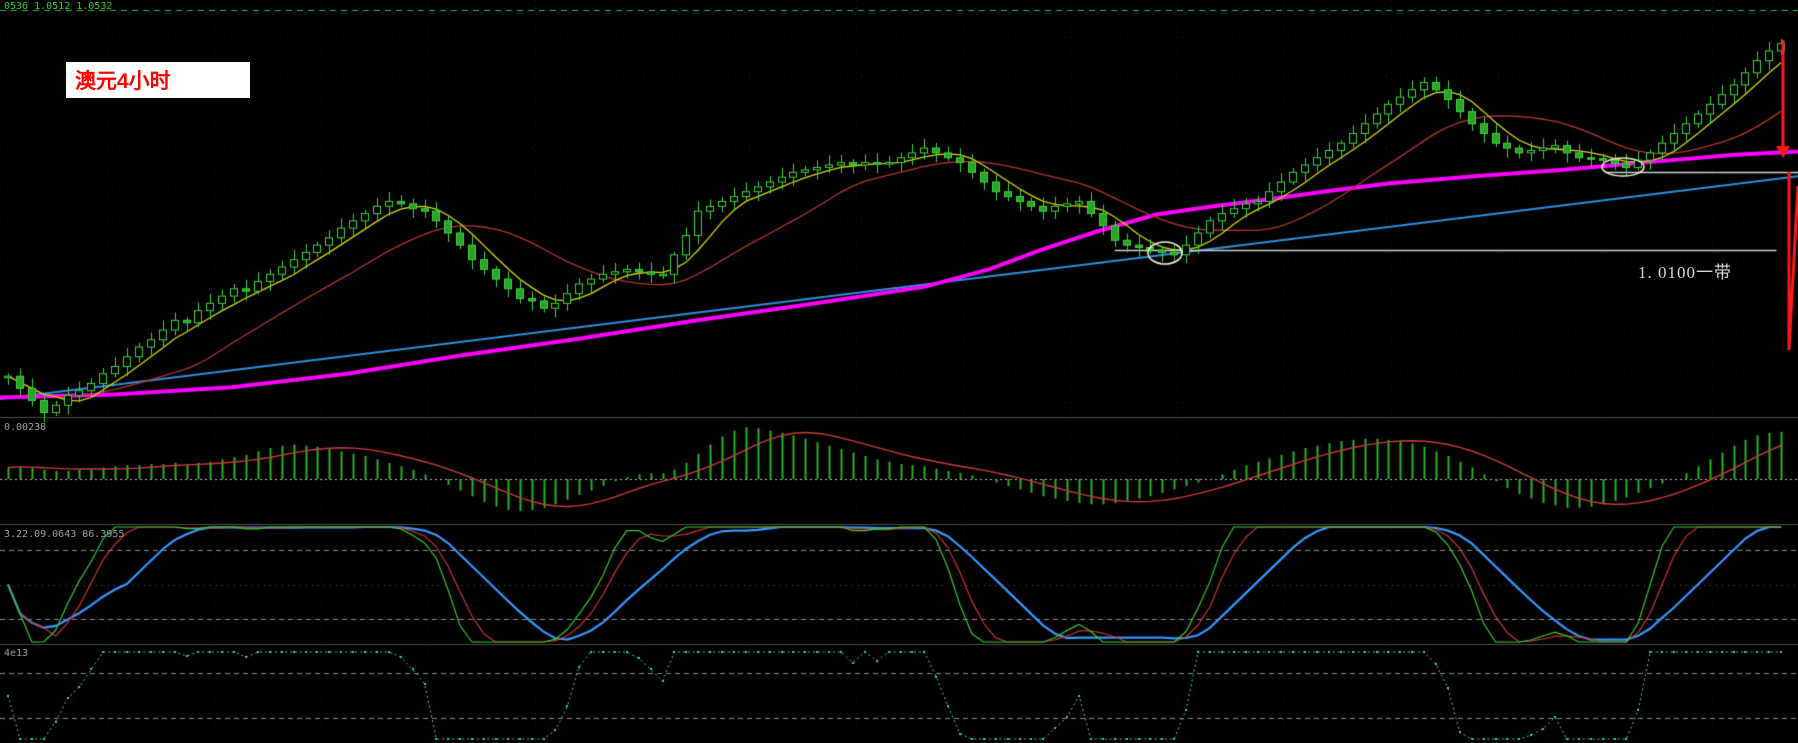 This screenshot has height=743, width=1798. Describe the element at coordinates (64, 534) in the screenshot. I see `stochastic-value-label: 3.22.09.0643 86.3955` at that location.